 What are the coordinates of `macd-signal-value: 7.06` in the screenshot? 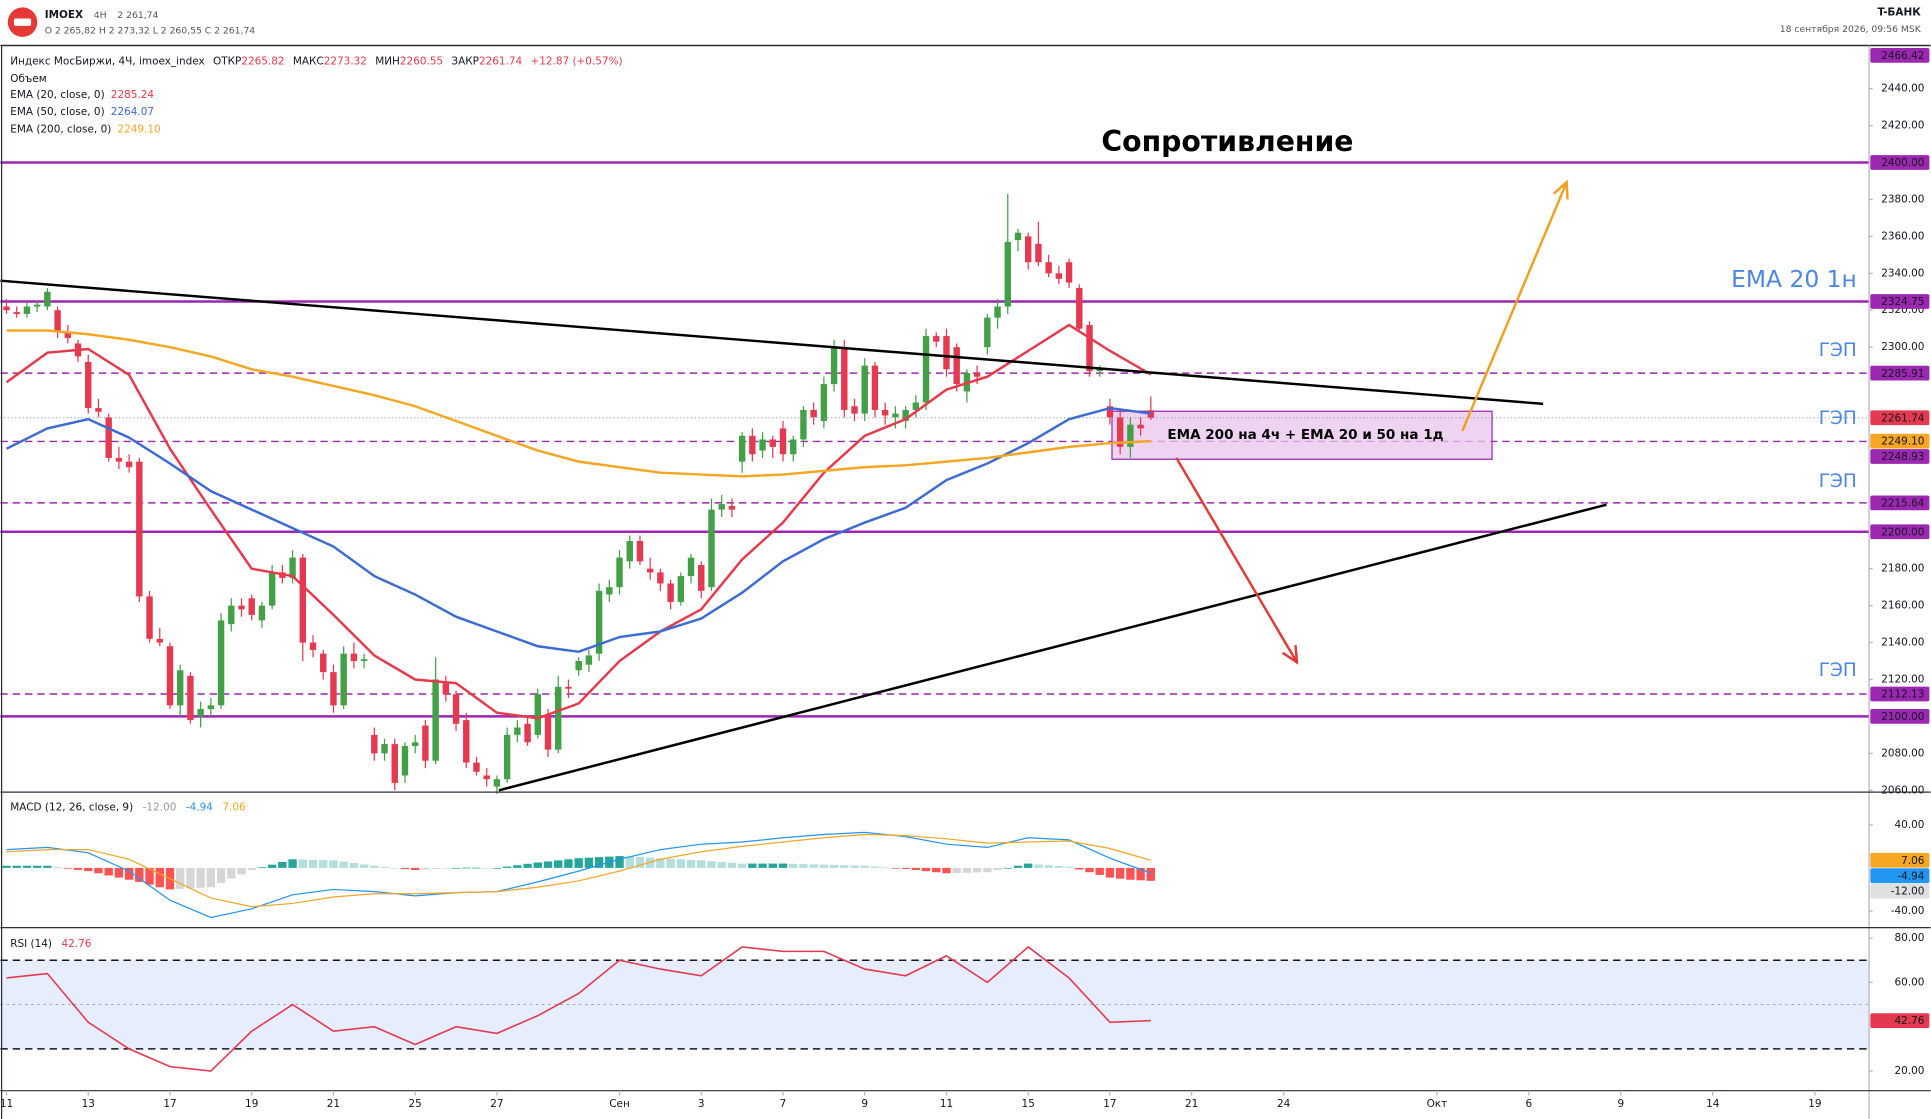 It's located at (233, 808).